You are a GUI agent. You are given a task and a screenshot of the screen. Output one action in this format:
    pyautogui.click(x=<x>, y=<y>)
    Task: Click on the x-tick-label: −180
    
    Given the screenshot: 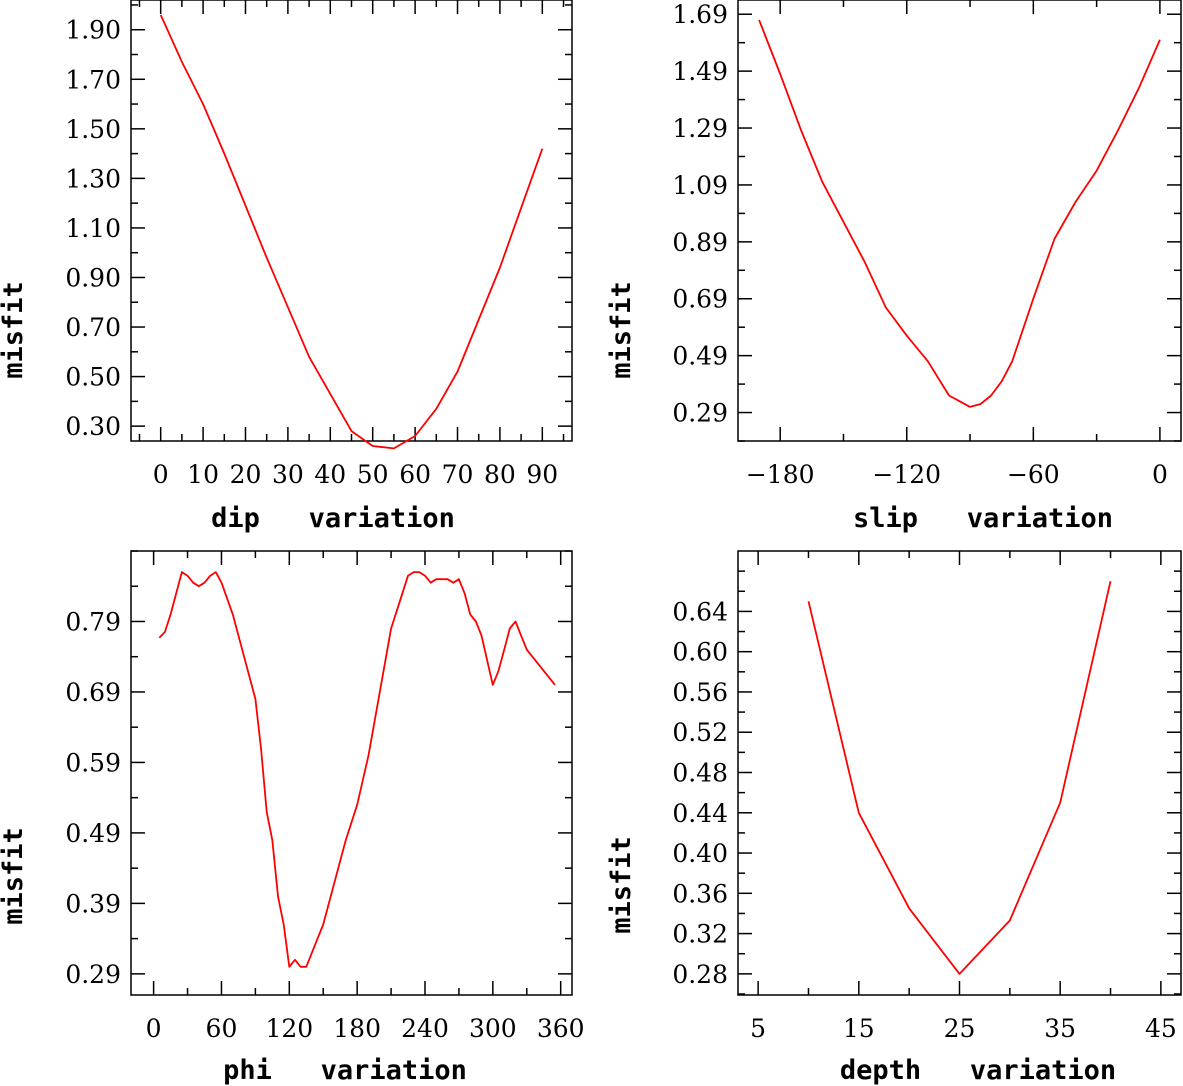 What is the action you would take?
    pyautogui.click(x=780, y=474)
    